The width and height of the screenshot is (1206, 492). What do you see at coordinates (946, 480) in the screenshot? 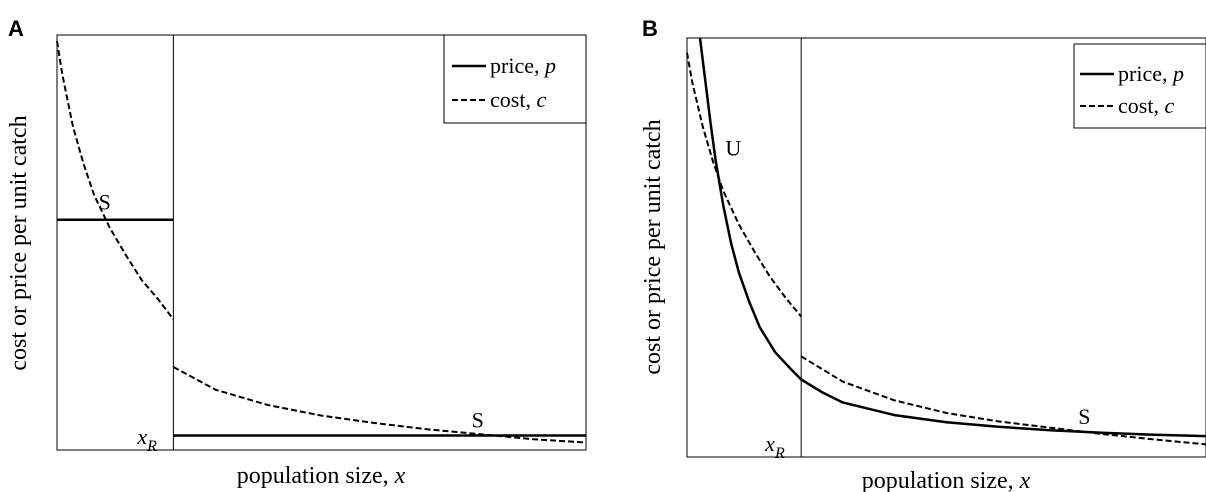
I see `x-axis-label-b: population size, x` at bounding box center [946, 480].